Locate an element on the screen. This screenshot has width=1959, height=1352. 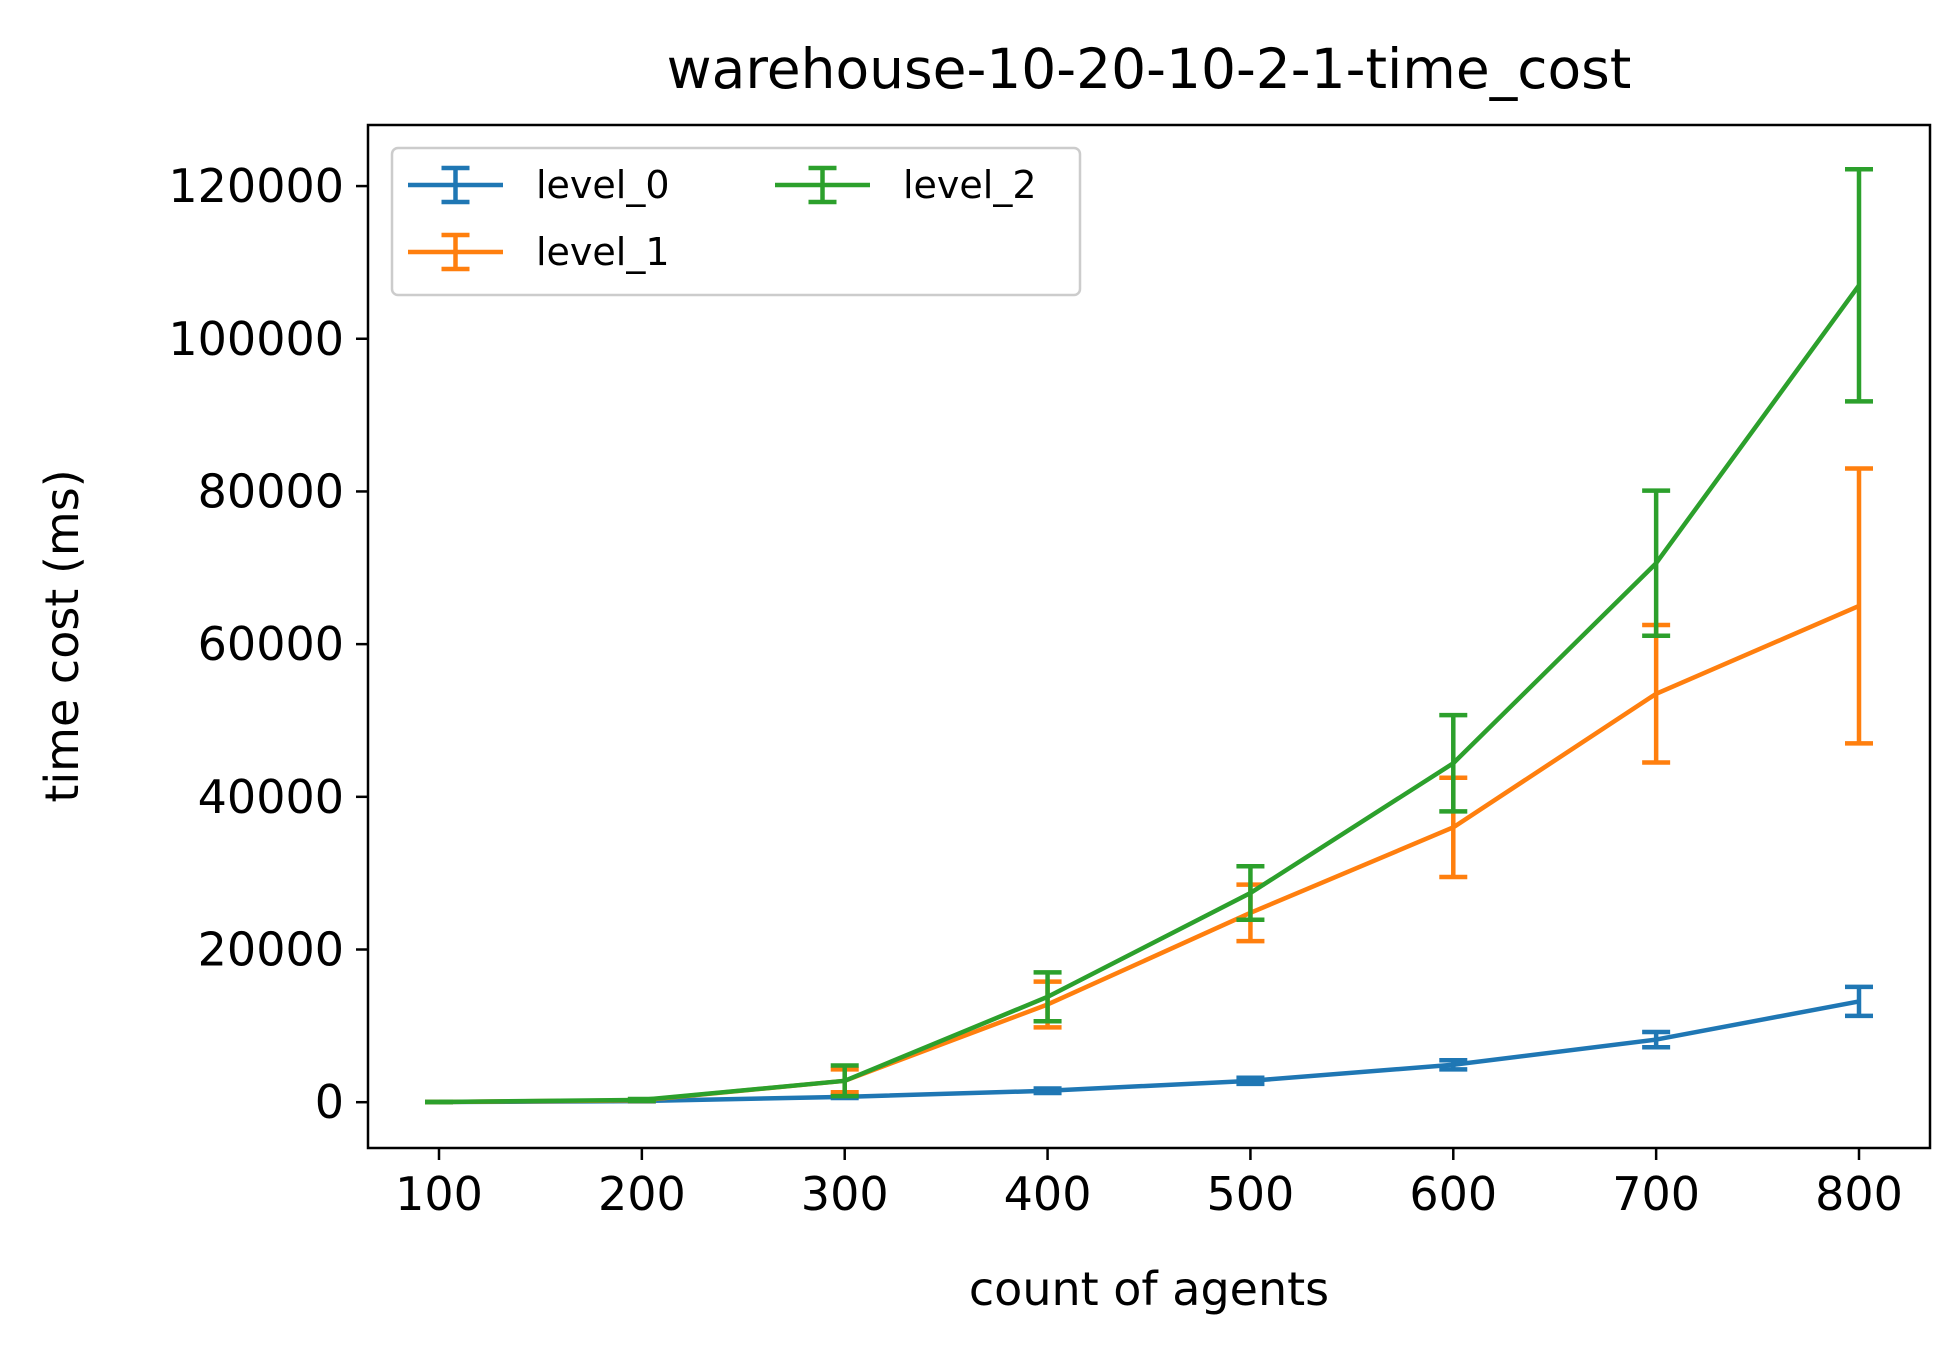
x-tick-label: 600 is located at coordinates (1453, 1194).